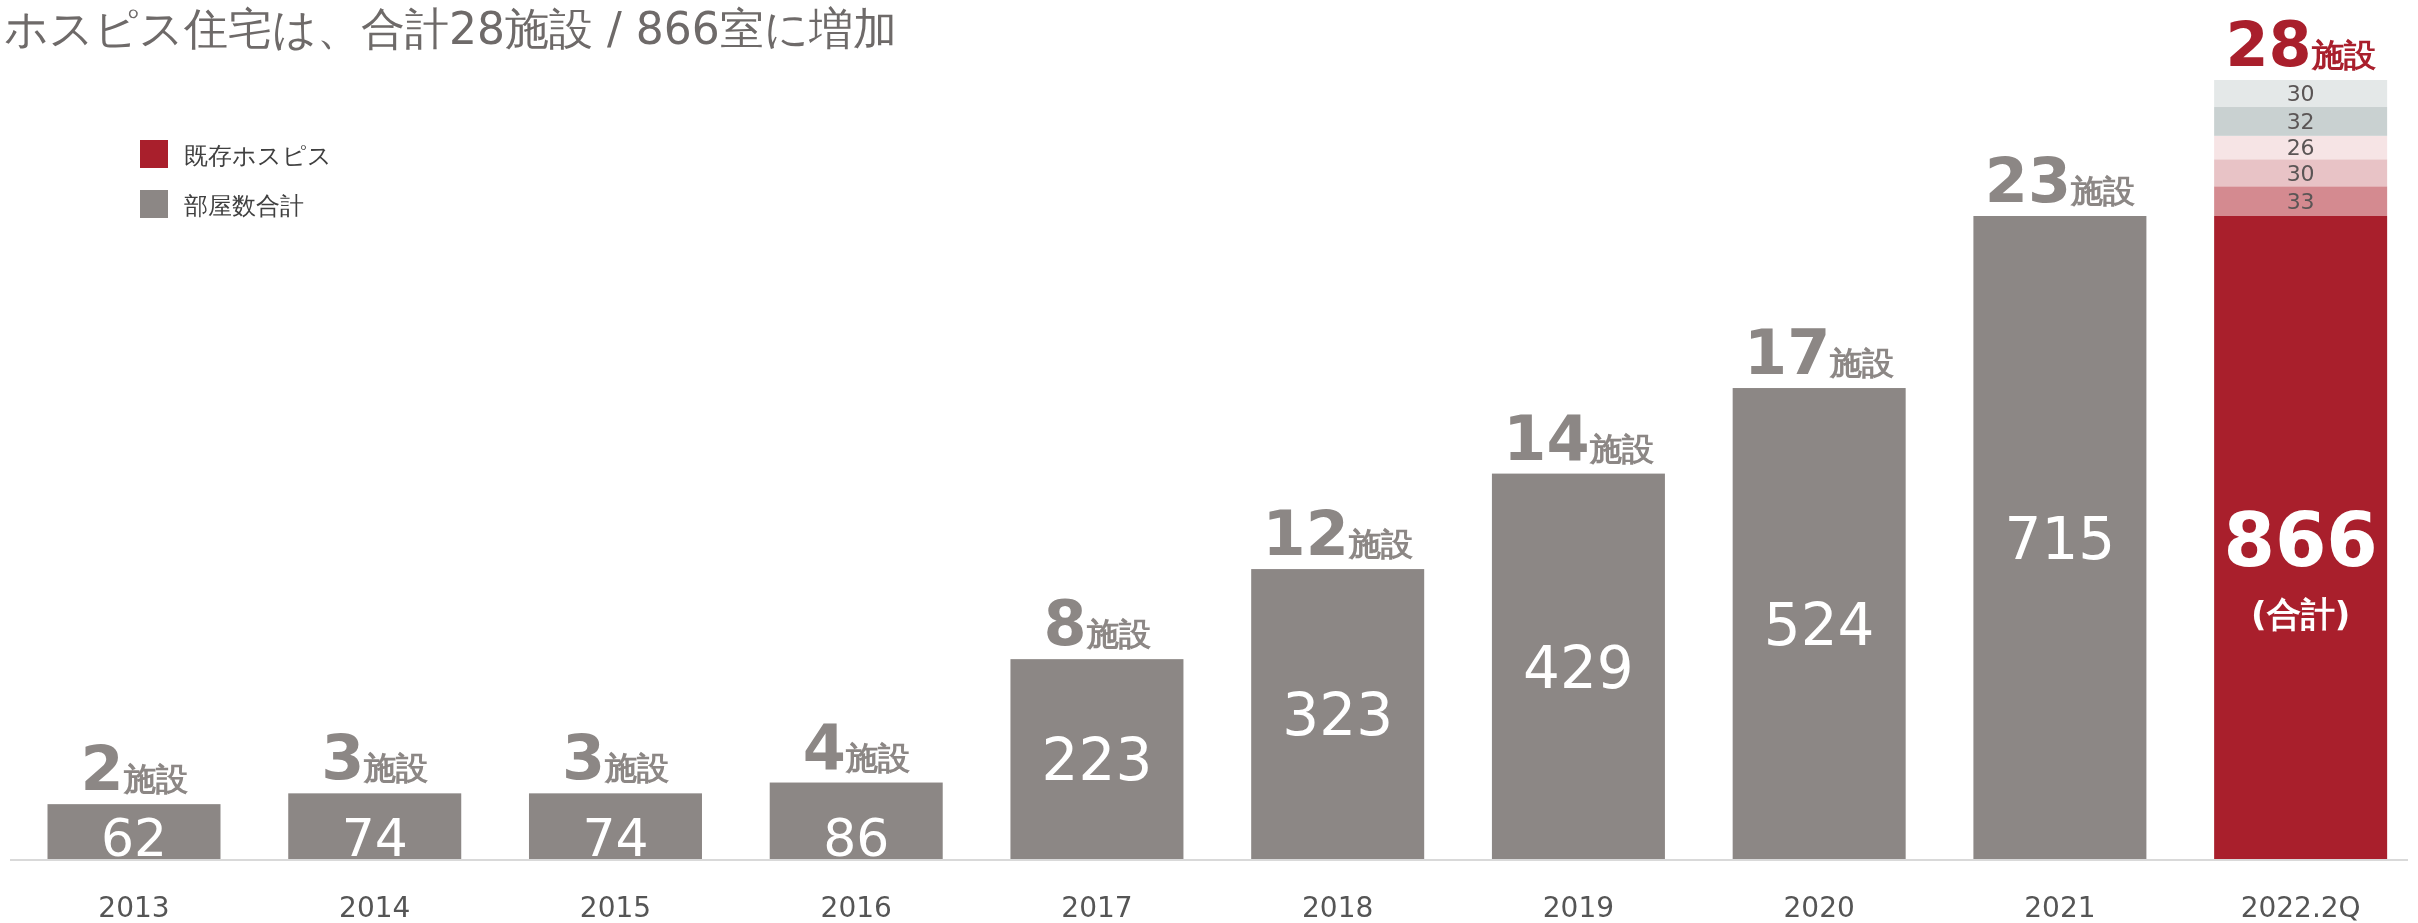 Image resolution: width=2418 pixels, height=923 pixels. I want to click on legend-label: 部屋数合計, so click(244, 206).